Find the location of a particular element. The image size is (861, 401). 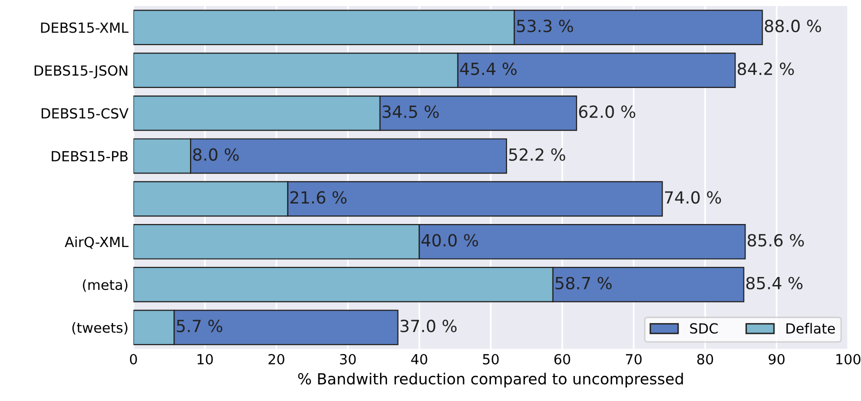

data-label: 5.7 % is located at coordinates (199, 326).